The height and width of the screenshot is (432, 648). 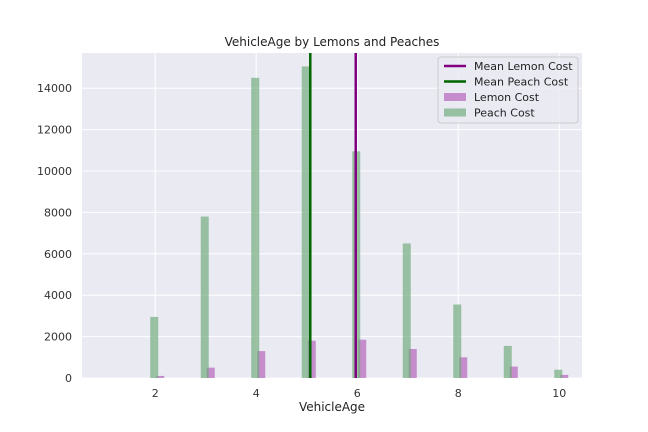 What do you see at coordinates (521, 82) in the screenshot?
I see `legend-mean-peach-label: Mean Peach Cost` at bounding box center [521, 82].